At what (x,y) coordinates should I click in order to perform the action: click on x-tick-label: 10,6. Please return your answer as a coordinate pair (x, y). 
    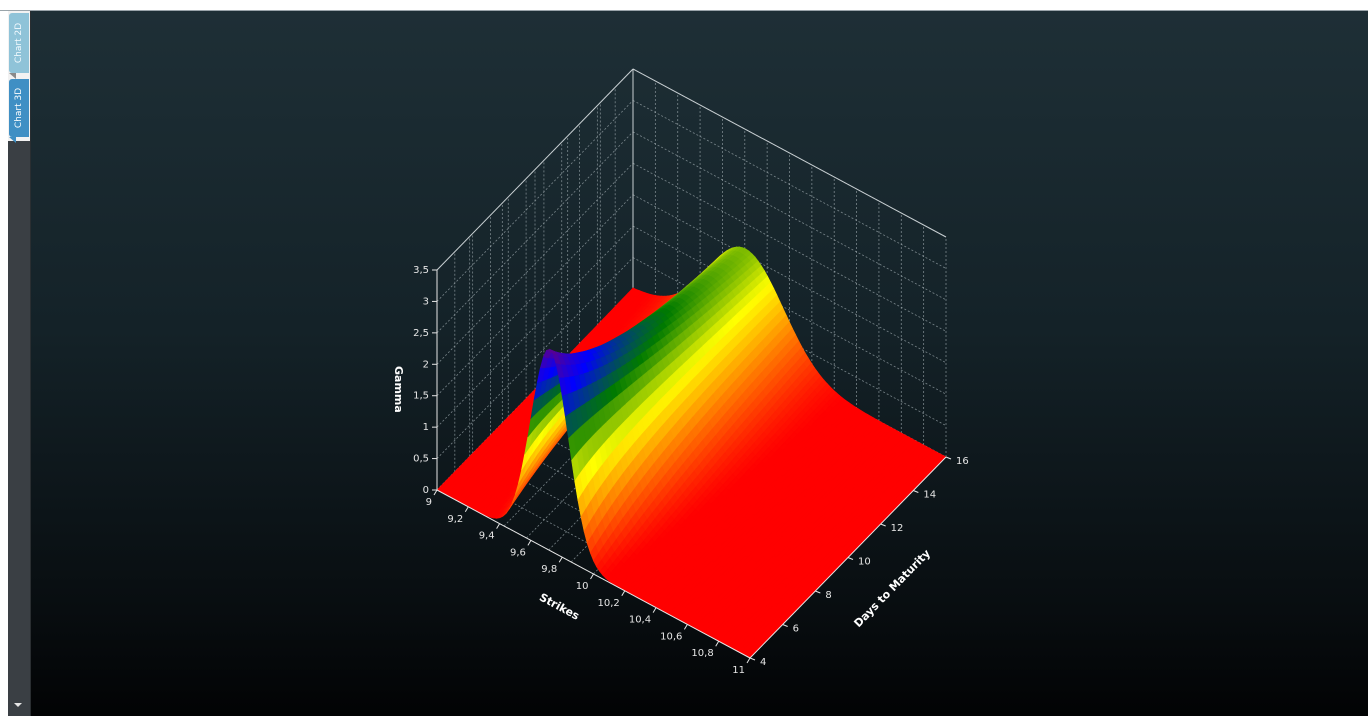
    Looking at the image, I should click on (671, 636).